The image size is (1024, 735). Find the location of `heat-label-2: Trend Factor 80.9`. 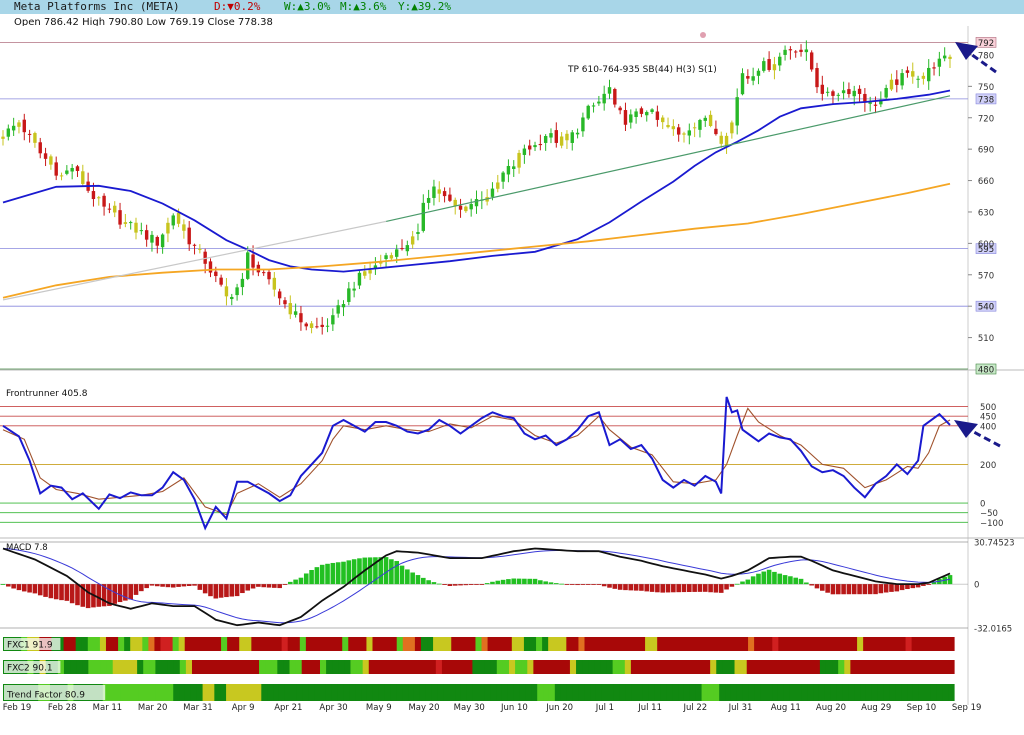

heat-label-2: Trend Factor 80.9 is located at coordinates (45, 696).